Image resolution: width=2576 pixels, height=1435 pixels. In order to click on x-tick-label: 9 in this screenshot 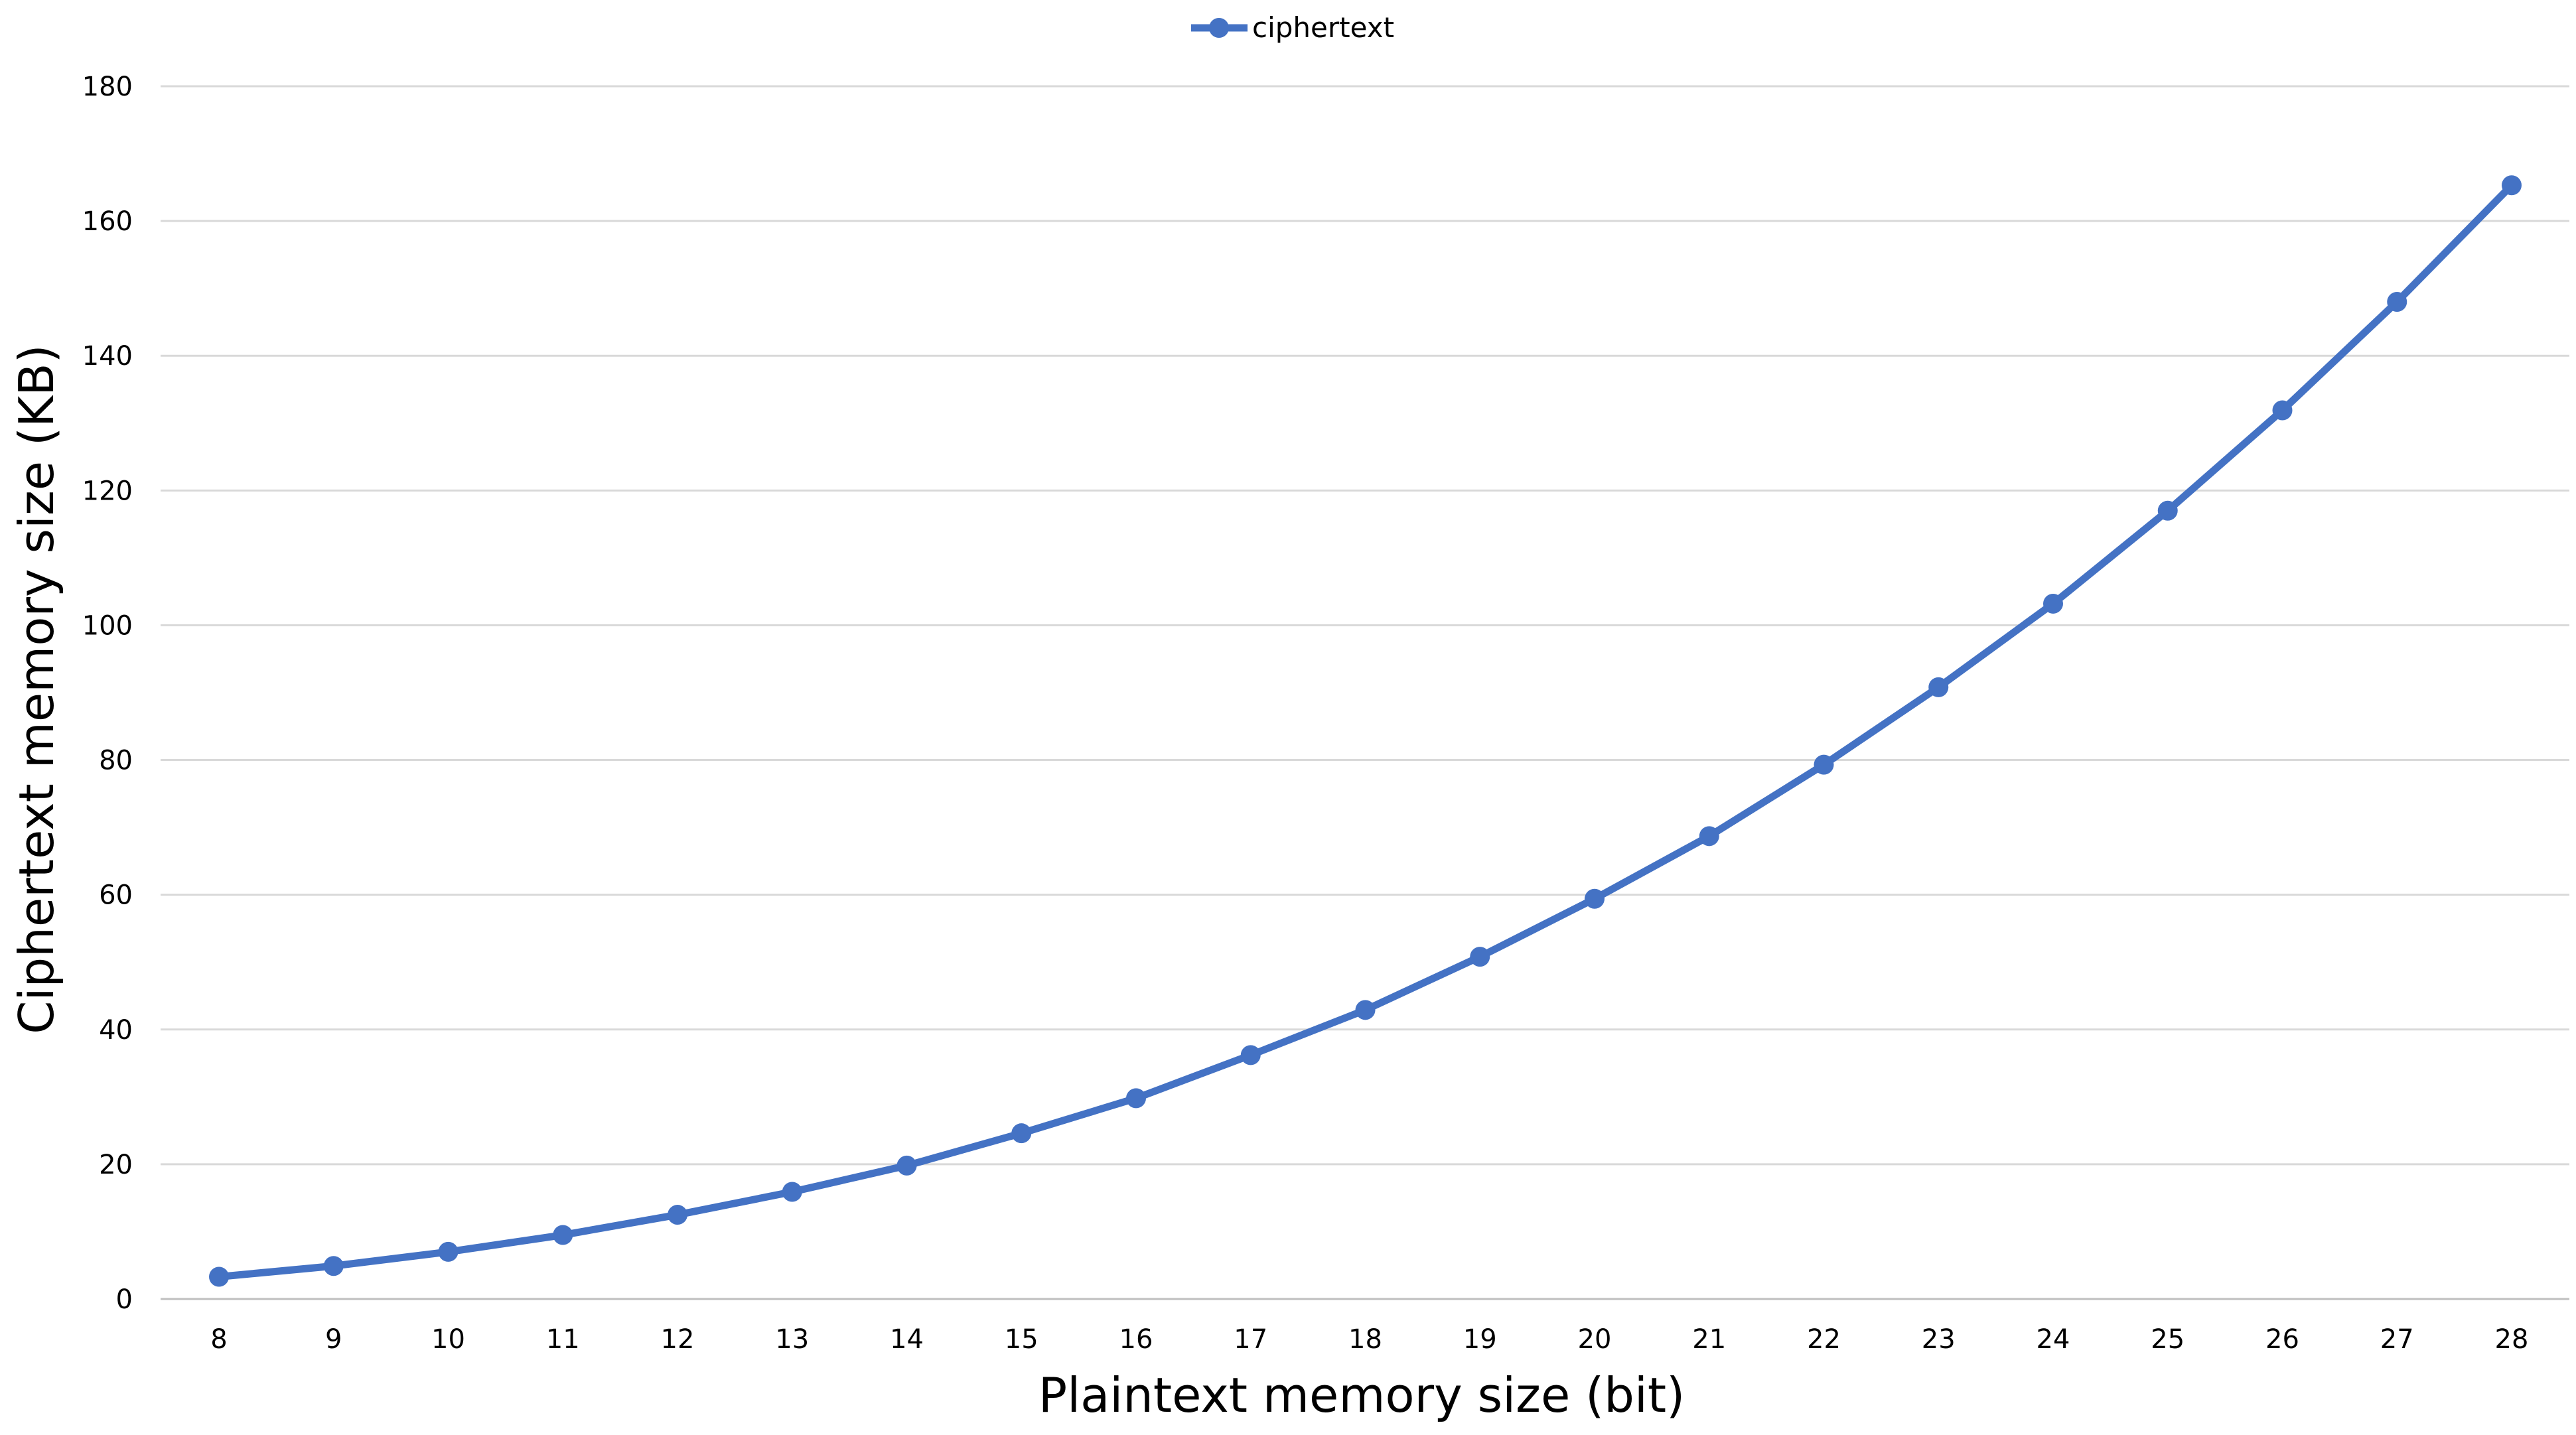, I will do `click(334, 1339)`.